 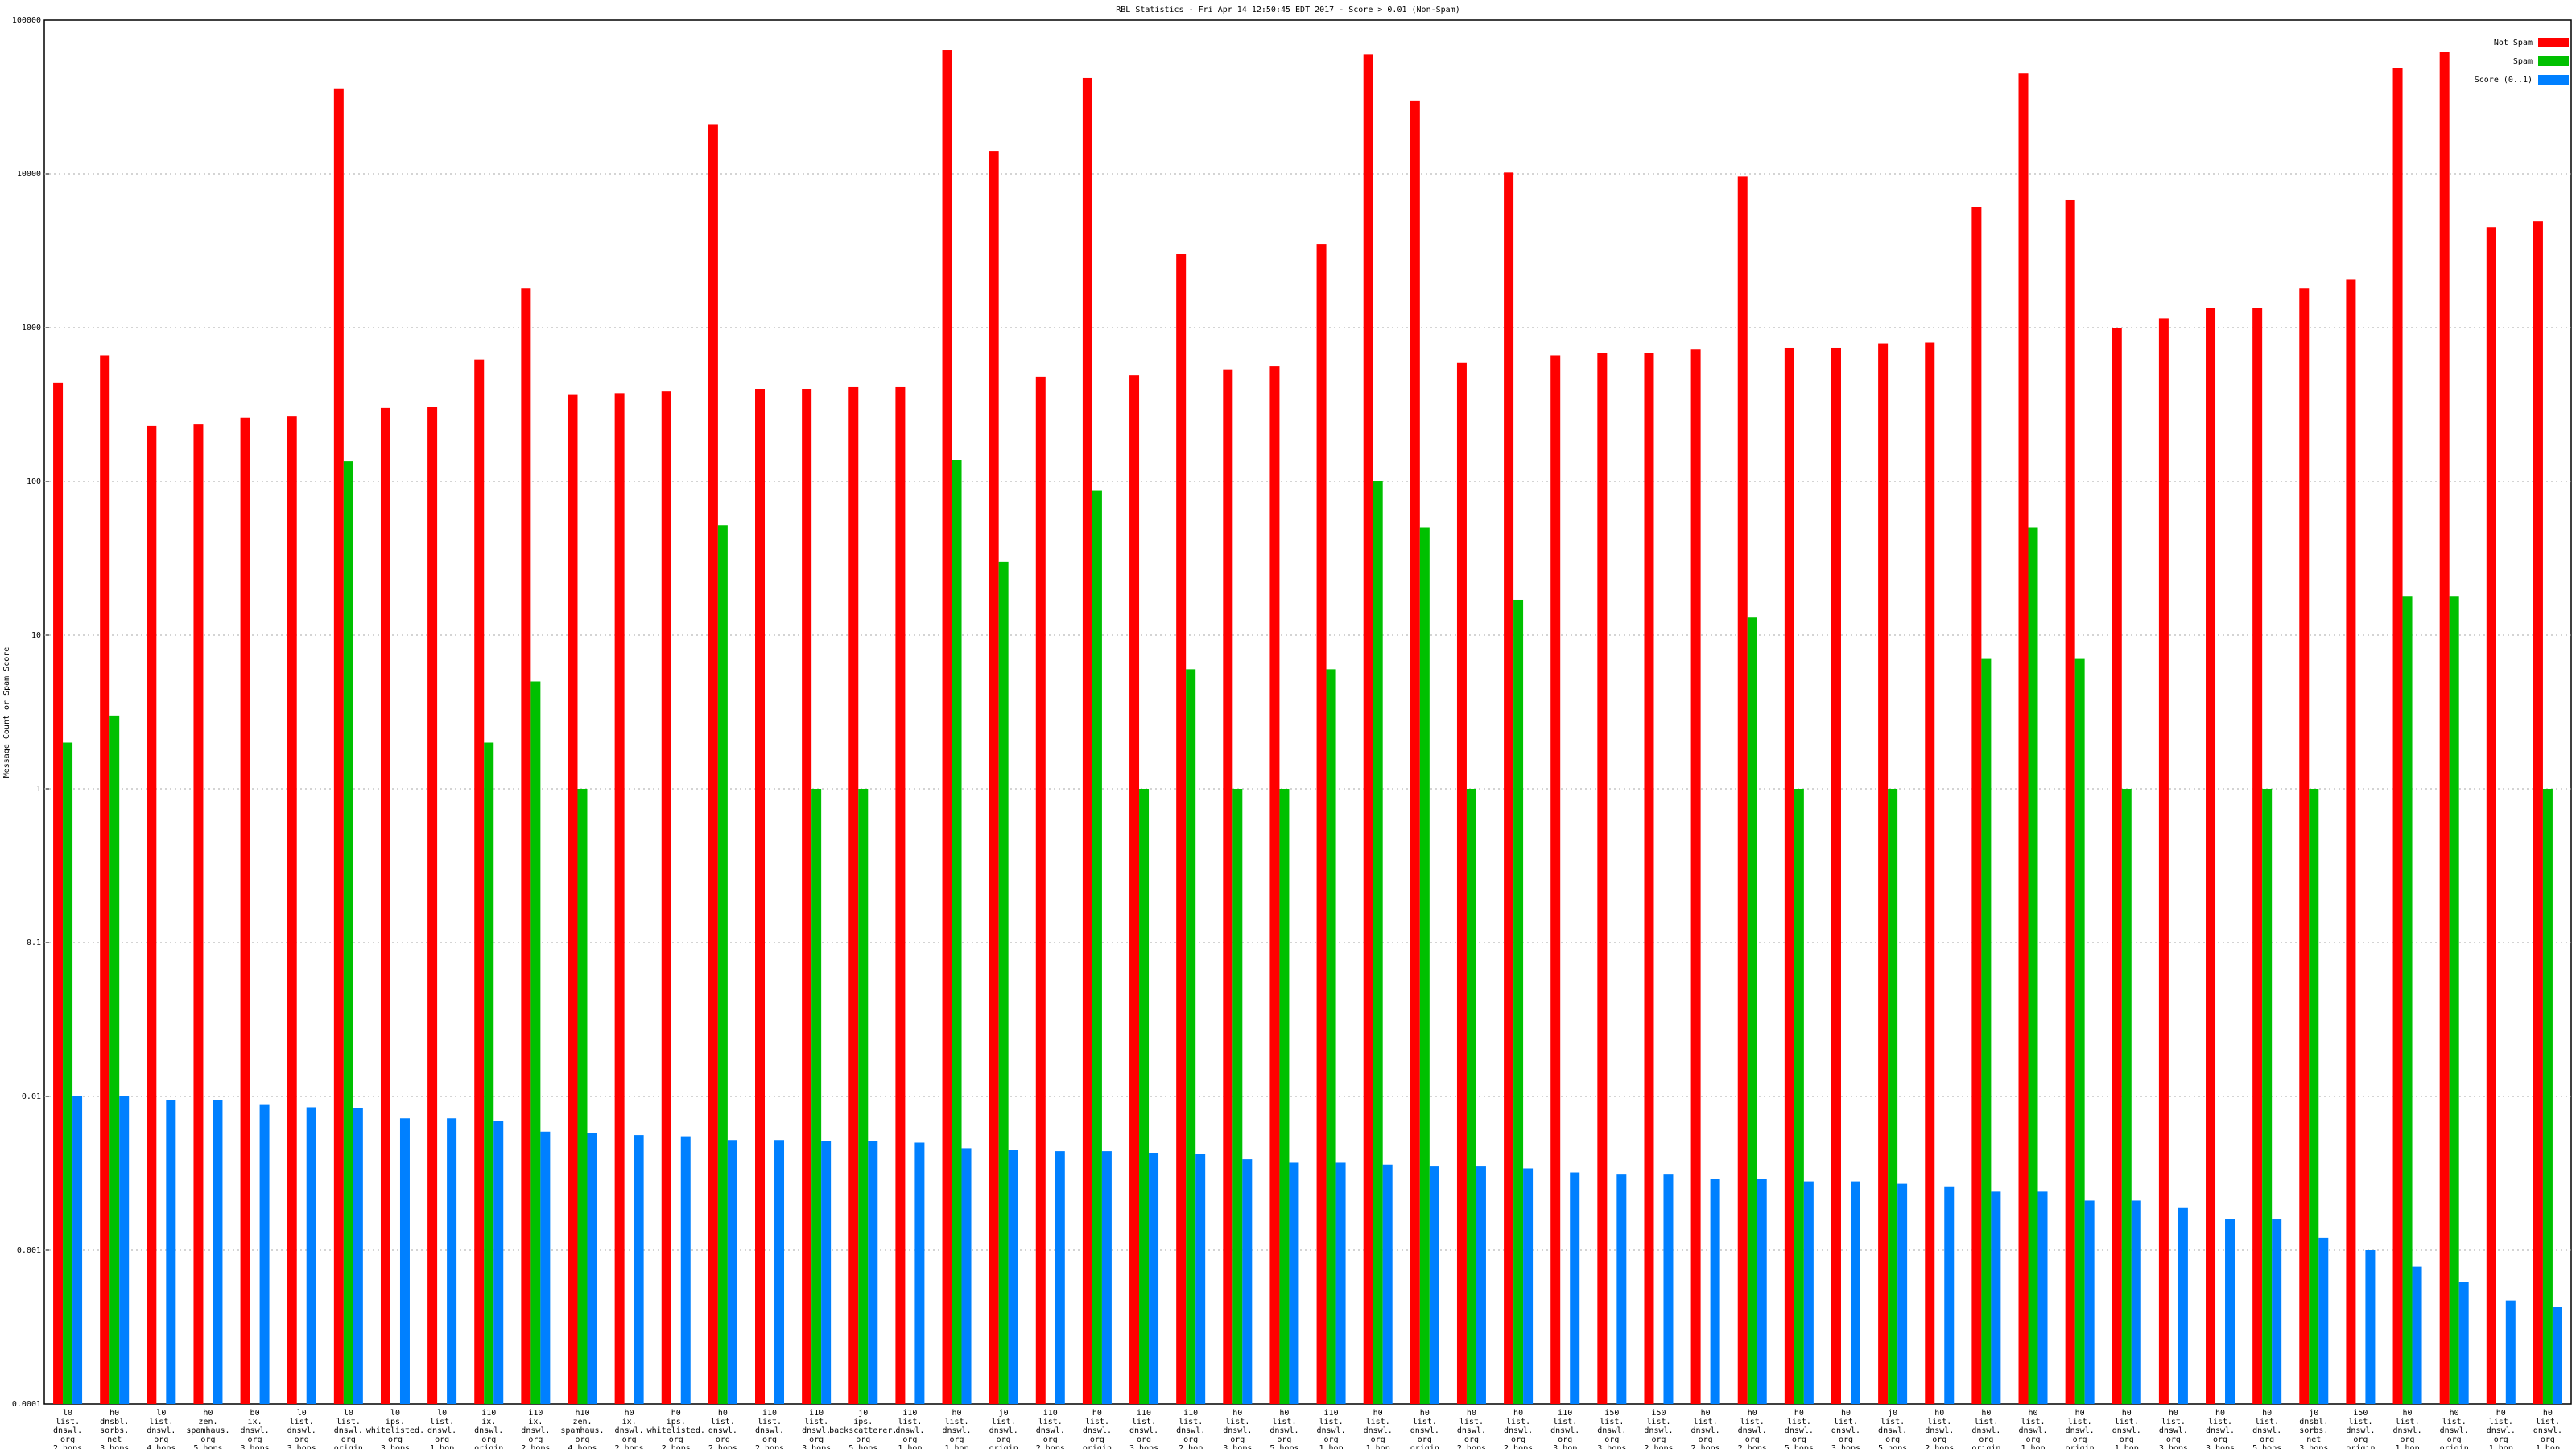 What do you see at coordinates (1611, 1413) in the screenshot?
I see `x-tick-label-line: i50` at bounding box center [1611, 1413].